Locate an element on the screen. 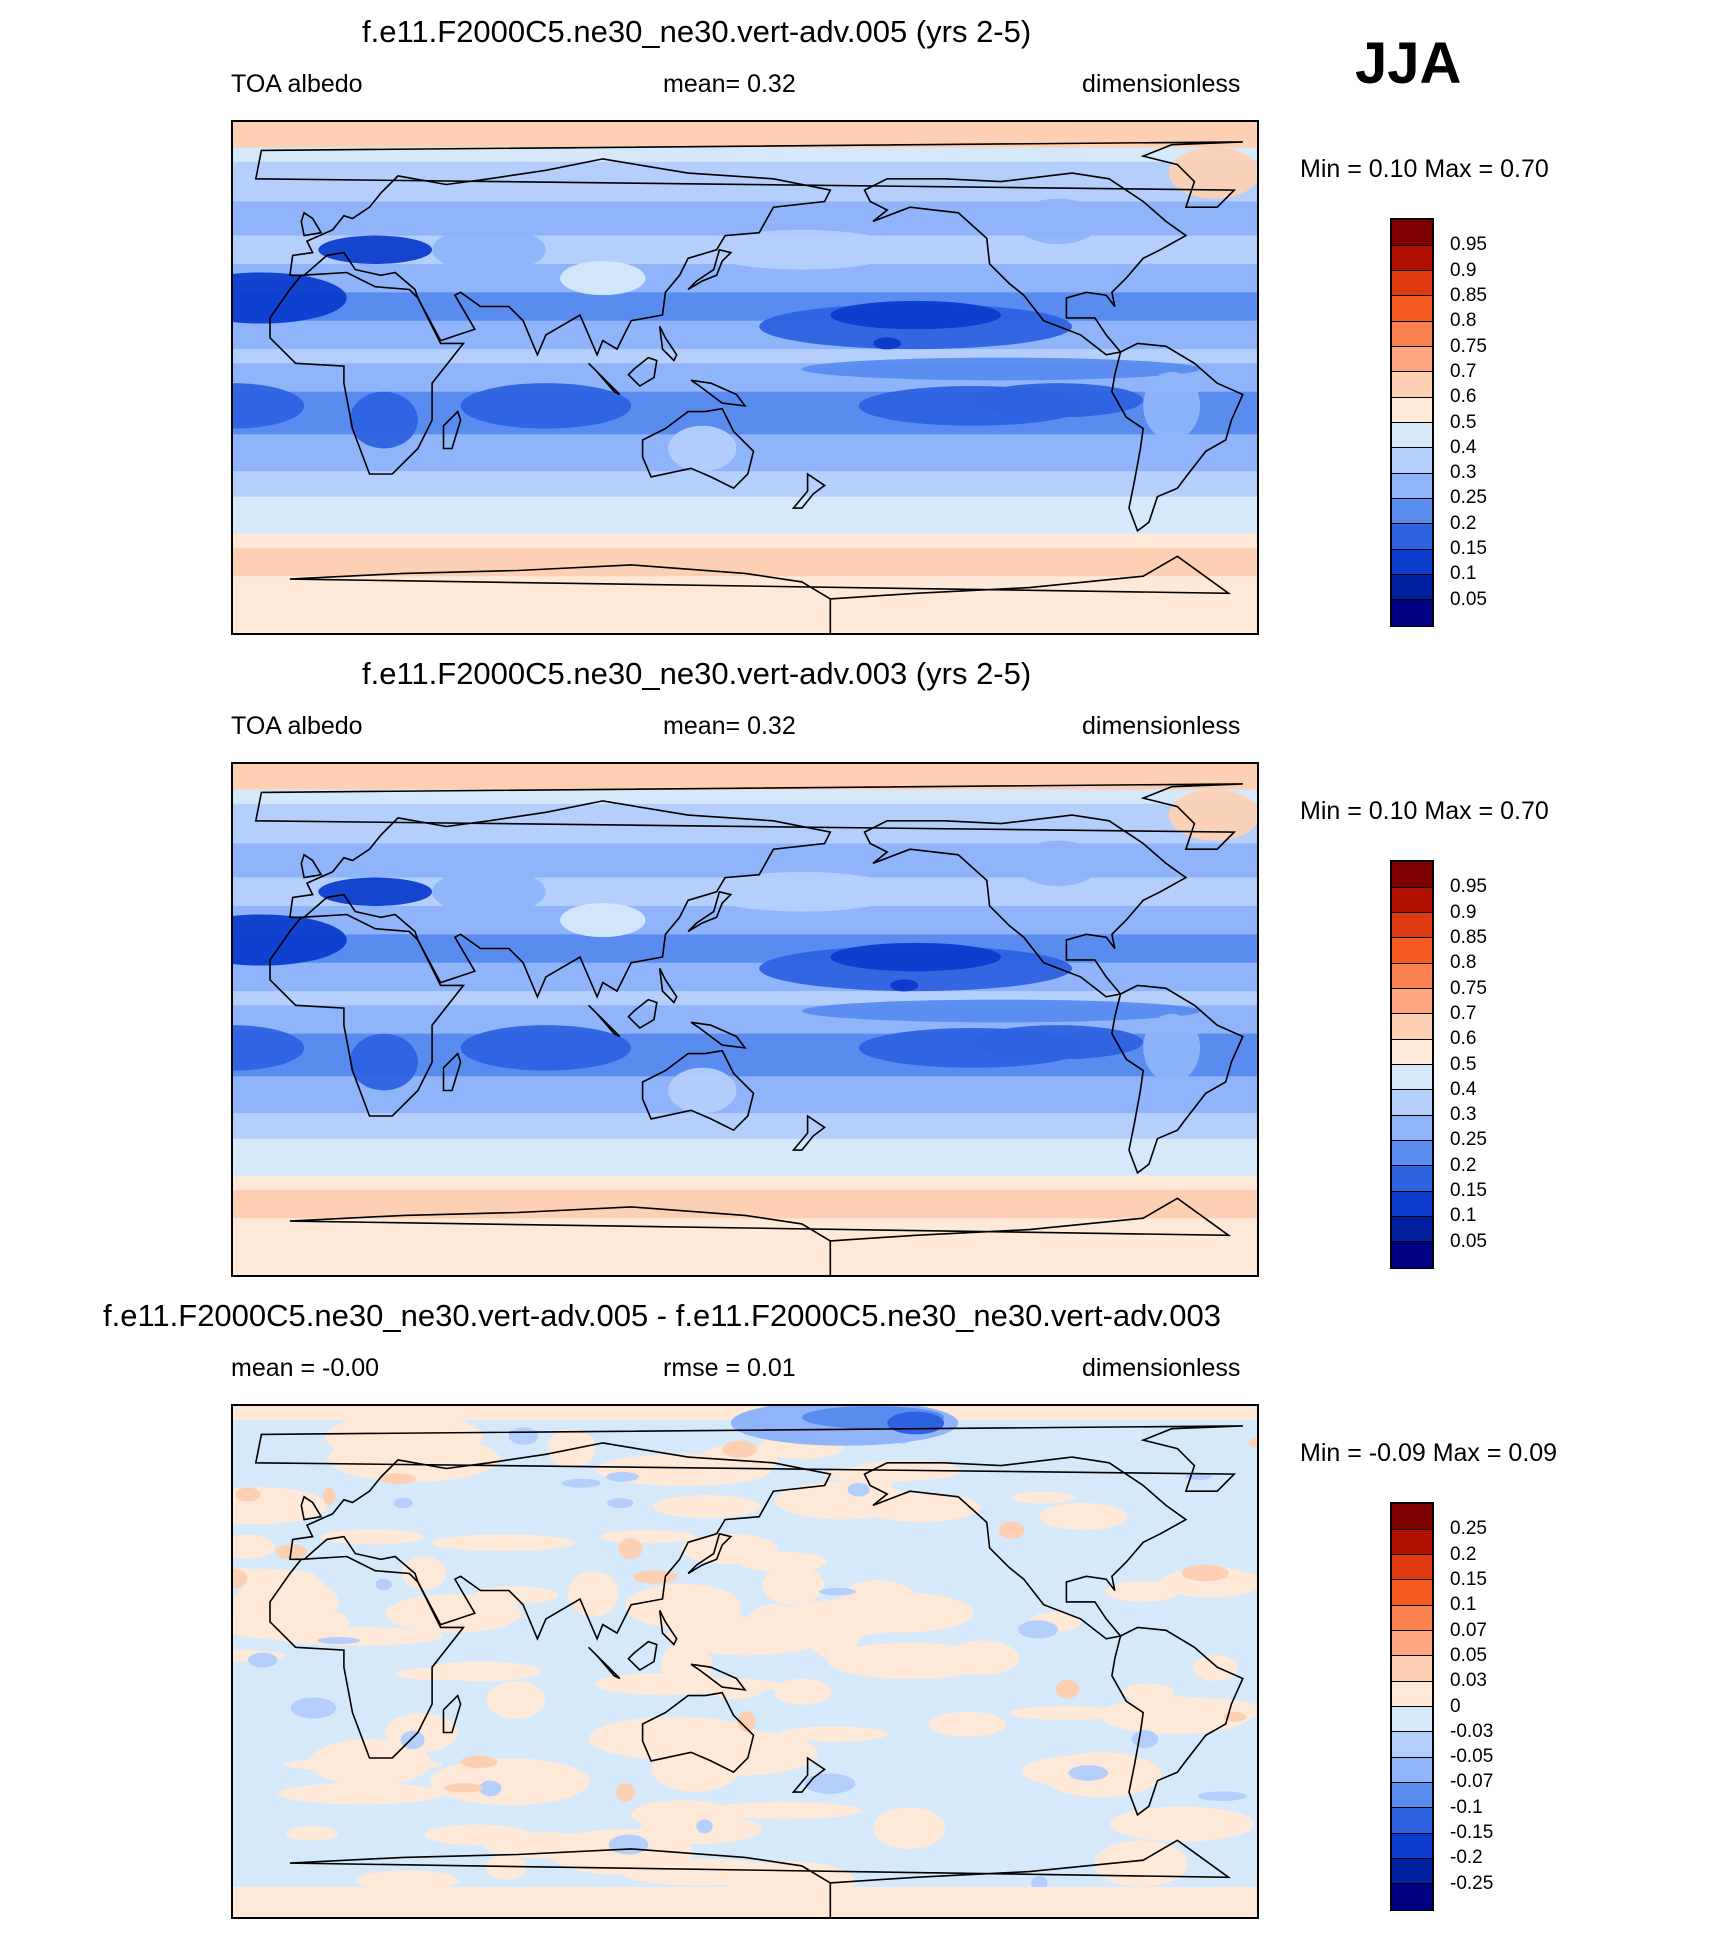 The width and height of the screenshot is (1710, 1953). colorbar-tick-label: -0.25 is located at coordinates (1472, 1883).